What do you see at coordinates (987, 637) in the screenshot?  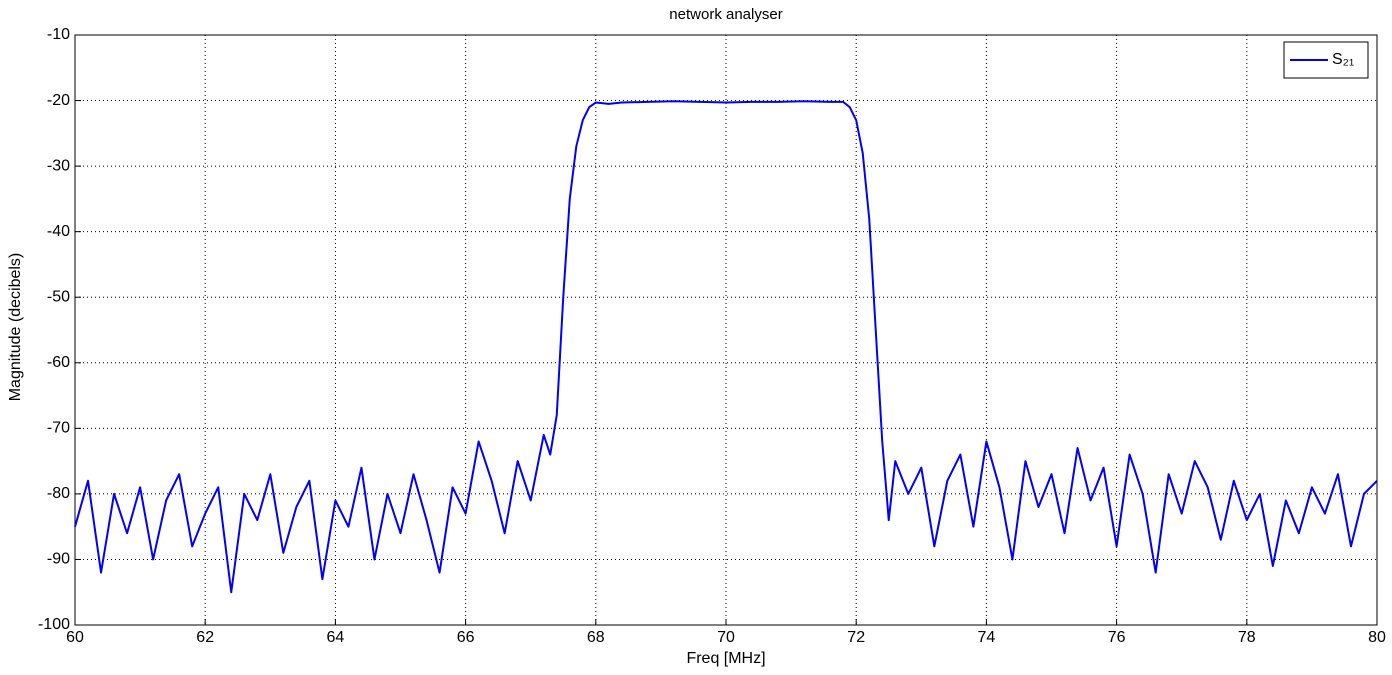 I see `x-tick-label: 74` at bounding box center [987, 637].